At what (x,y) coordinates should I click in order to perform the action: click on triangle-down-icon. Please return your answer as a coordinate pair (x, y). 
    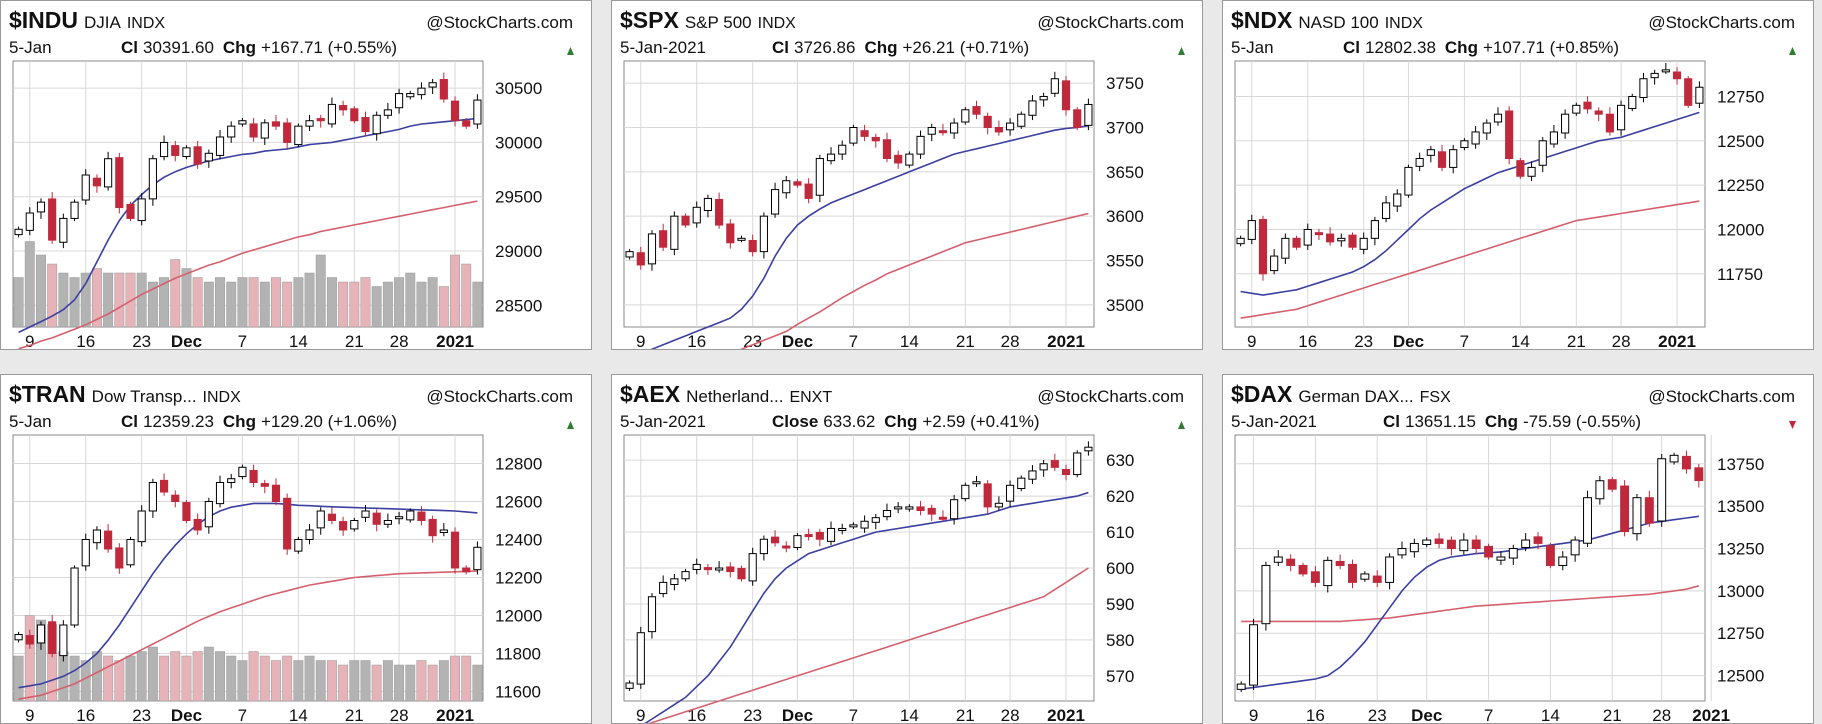
    Looking at the image, I should click on (1792, 425).